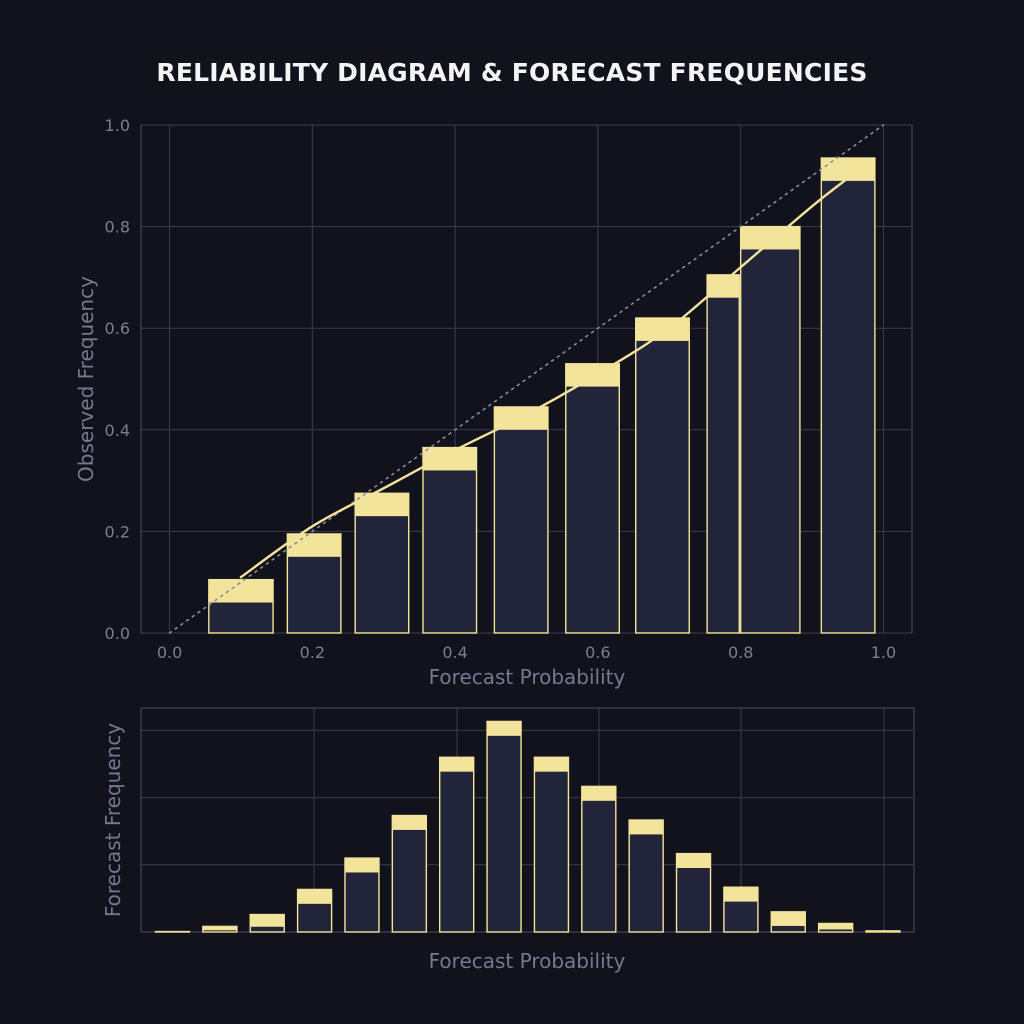  Describe the element at coordinates (883, 652) in the screenshot. I see `x-tick-label: 1.0` at that location.